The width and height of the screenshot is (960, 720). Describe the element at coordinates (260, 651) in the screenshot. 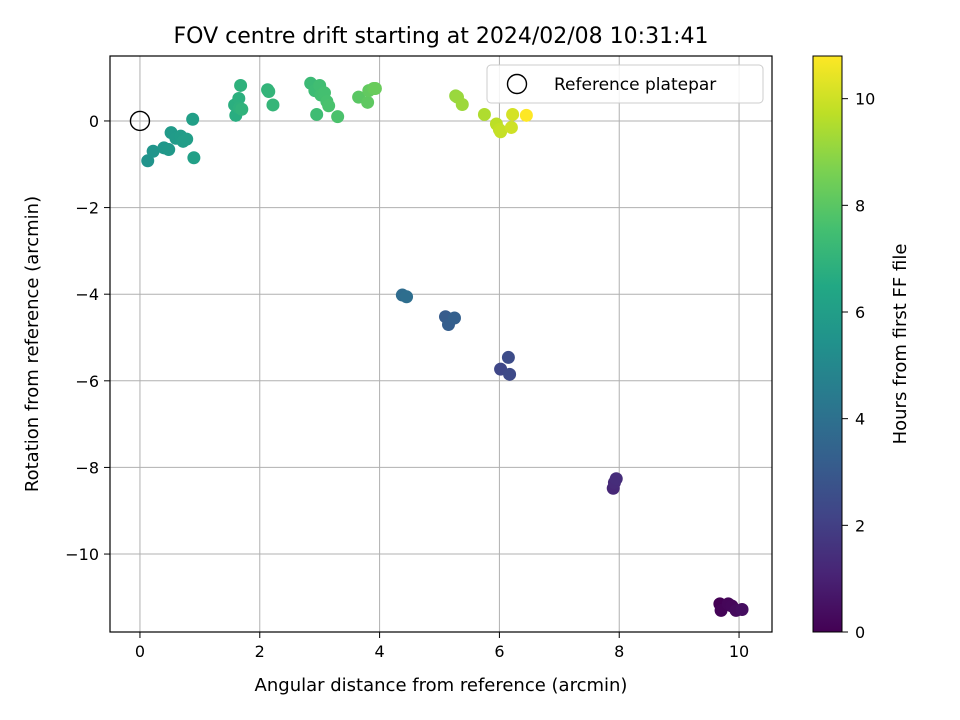

I see `x-tick-label: 2` at that location.